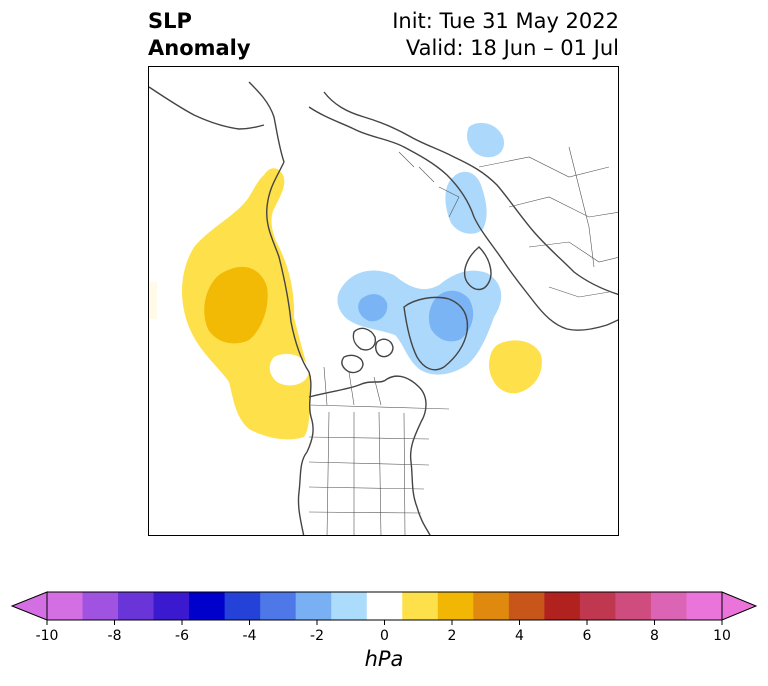 This screenshot has width=768, height=686. I want to click on anomaly-north-pacific-high-notch, so click(289, 369).